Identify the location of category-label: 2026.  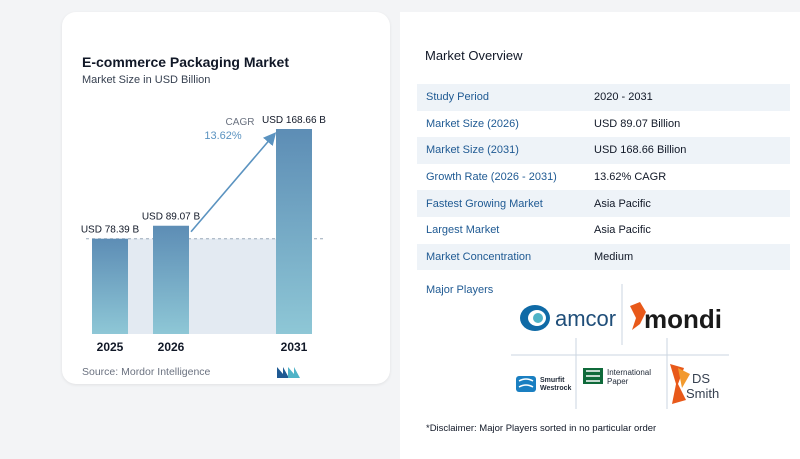
(171, 347).